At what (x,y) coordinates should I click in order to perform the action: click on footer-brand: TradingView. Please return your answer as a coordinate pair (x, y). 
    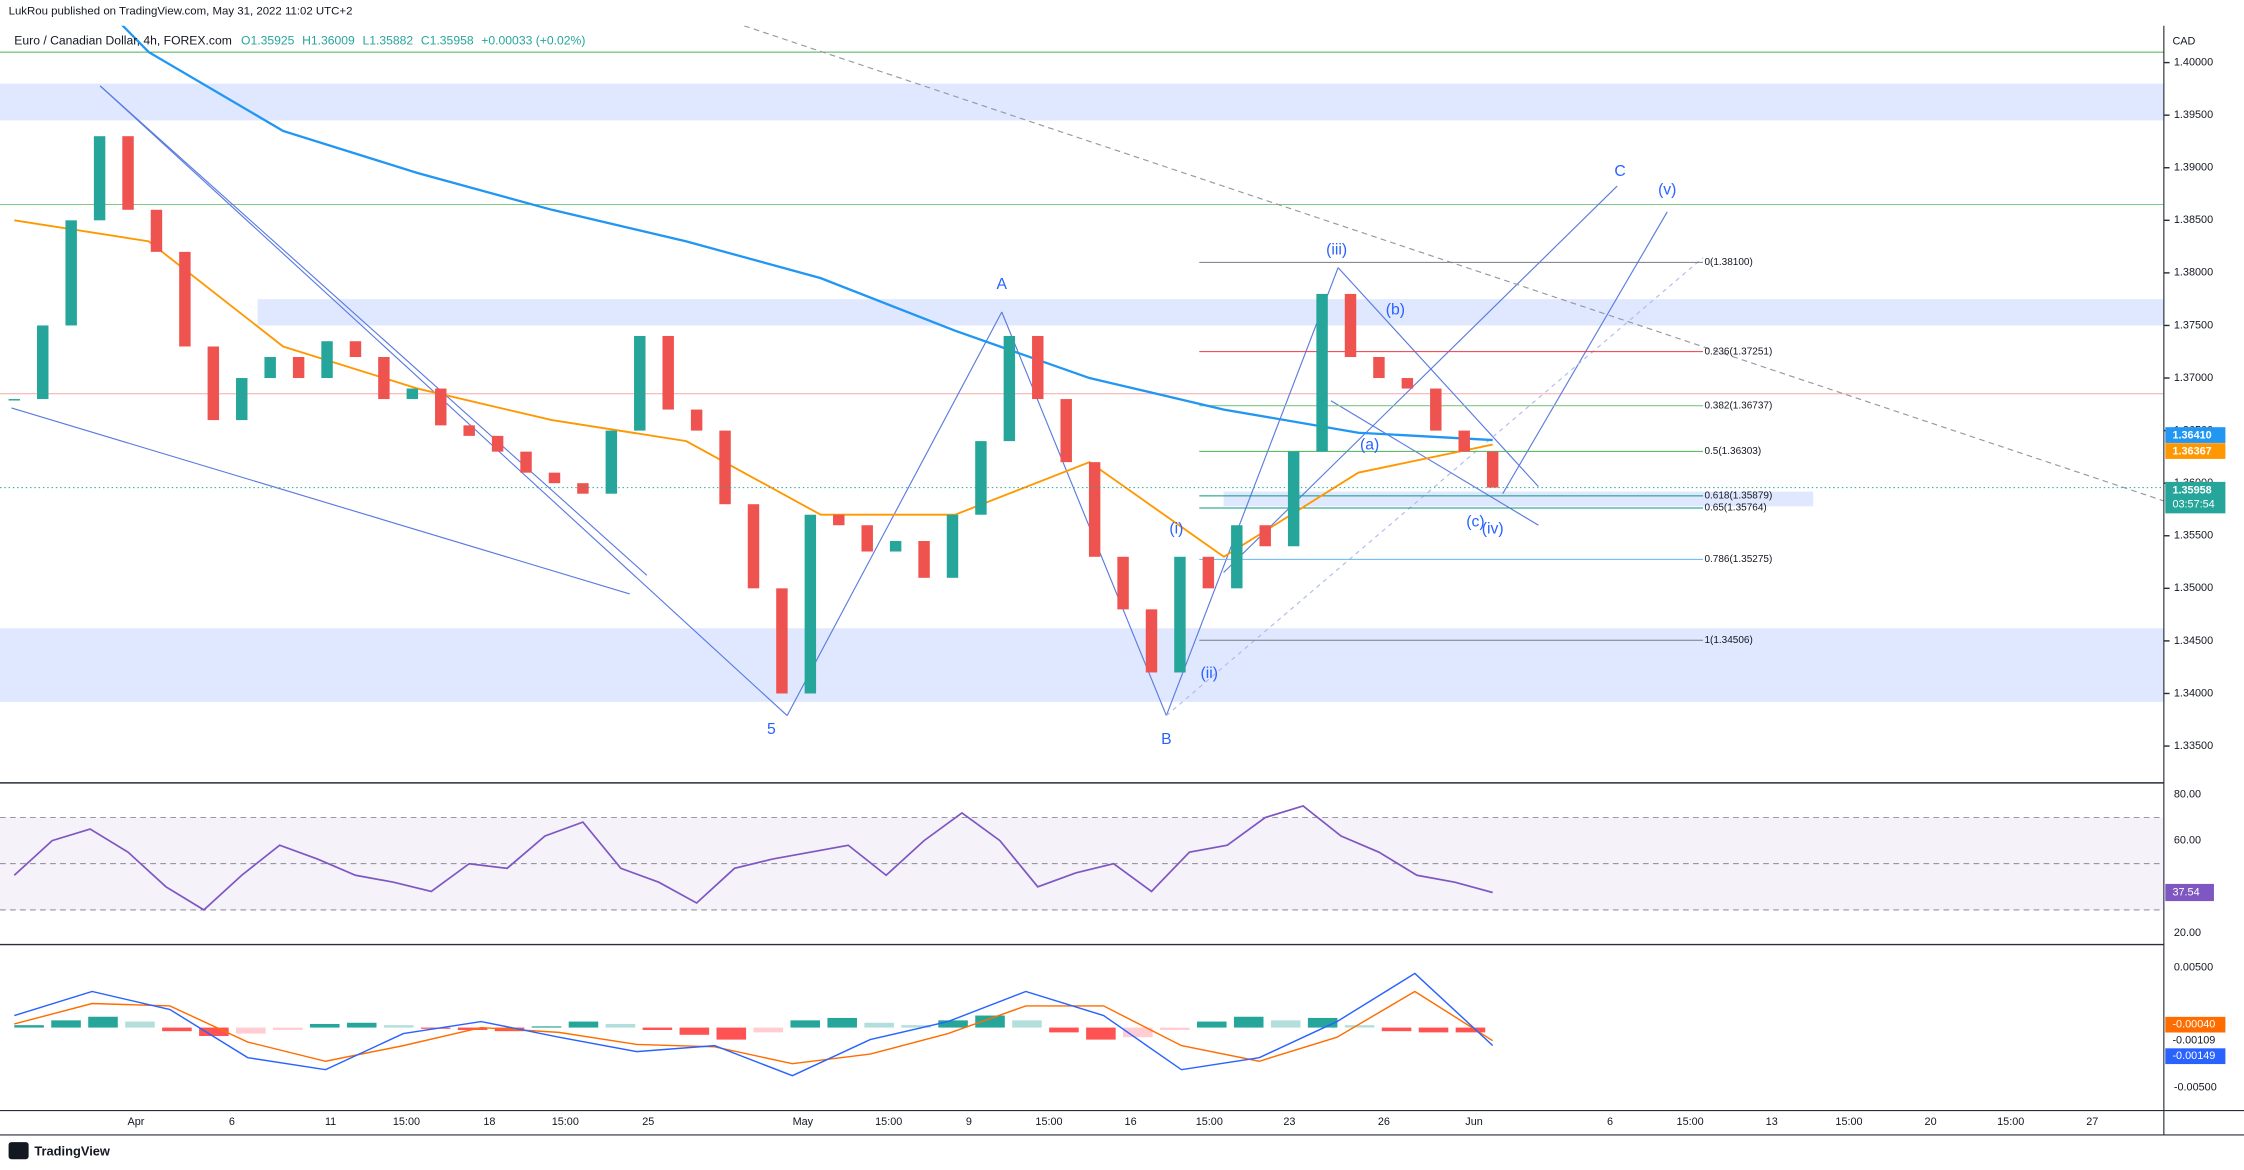
    Looking at the image, I should click on (72, 1150).